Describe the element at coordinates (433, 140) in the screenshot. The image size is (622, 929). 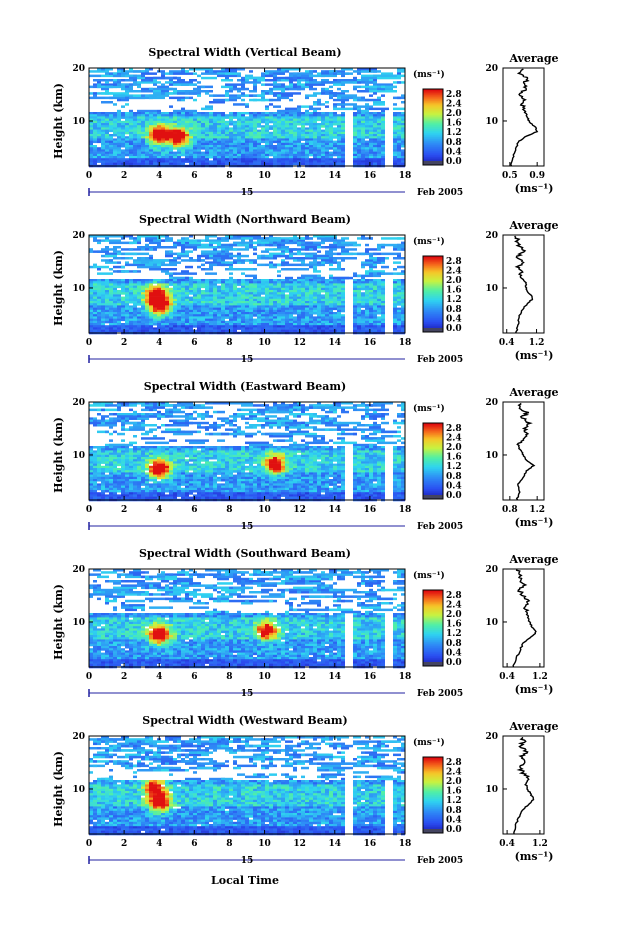
I see `colorbar-swatch` at that location.